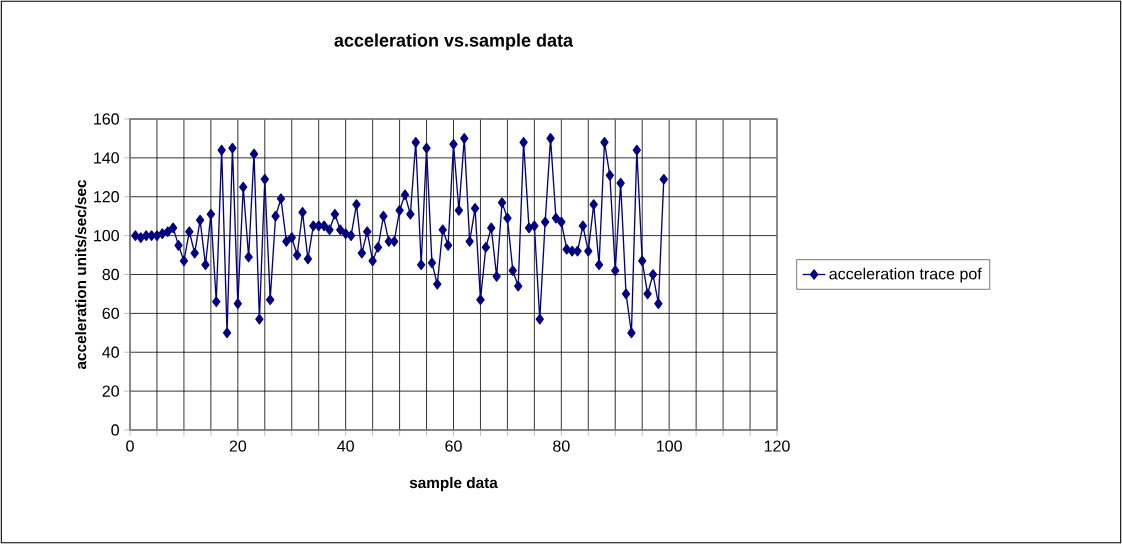  I want to click on x-axis-title: sample data, so click(453, 484).